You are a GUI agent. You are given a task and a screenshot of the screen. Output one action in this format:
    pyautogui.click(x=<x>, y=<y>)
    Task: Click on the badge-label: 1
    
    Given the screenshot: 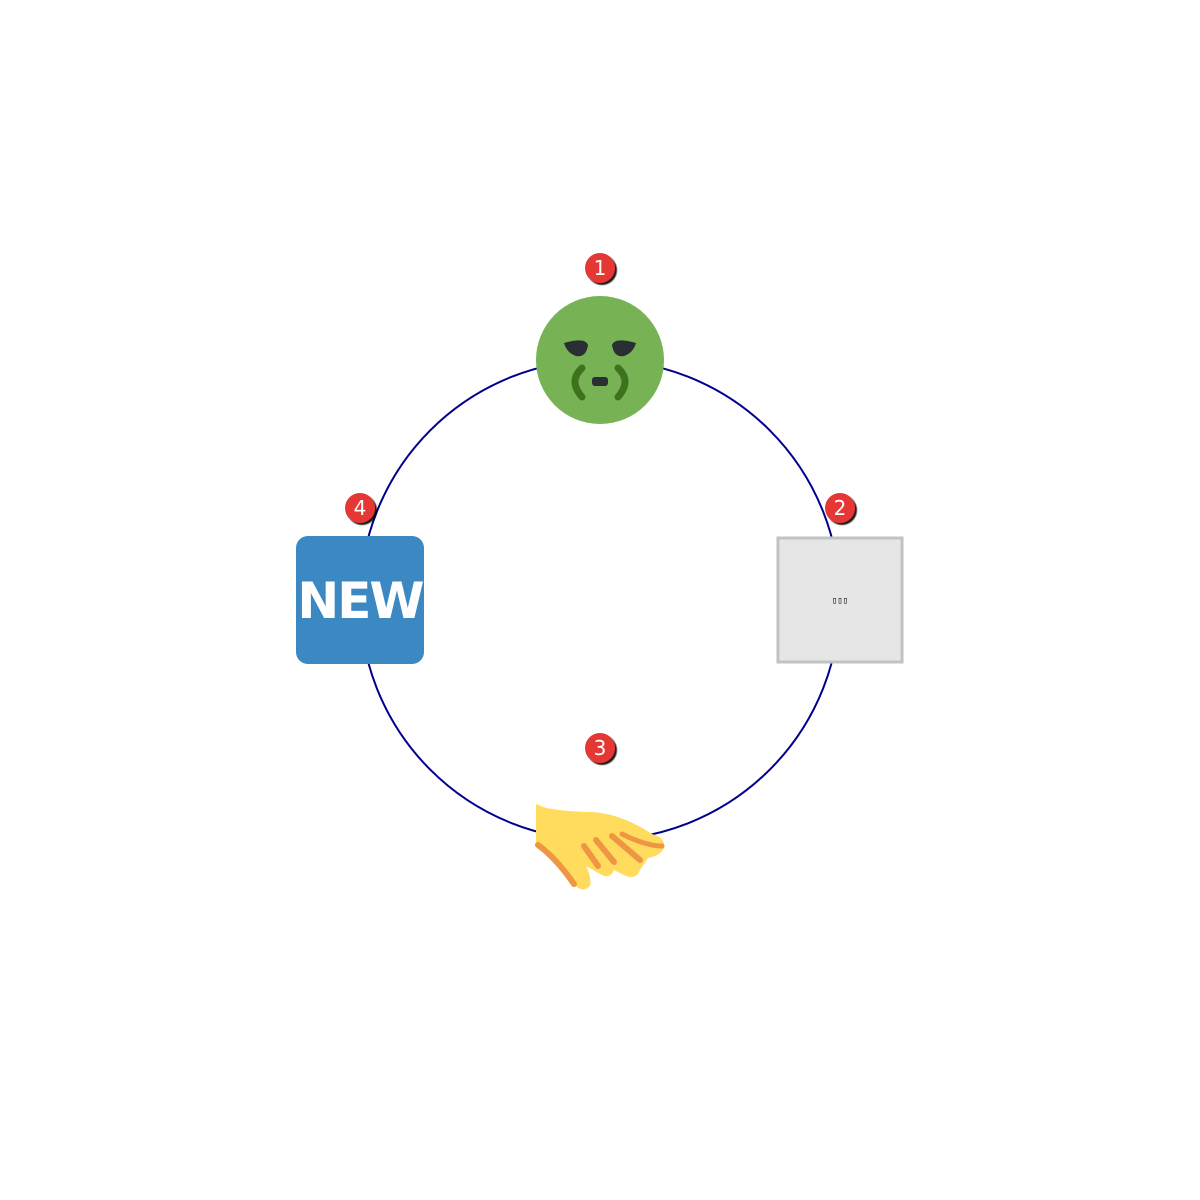 What is the action you would take?
    pyautogui.click(x=600, y=268)
    